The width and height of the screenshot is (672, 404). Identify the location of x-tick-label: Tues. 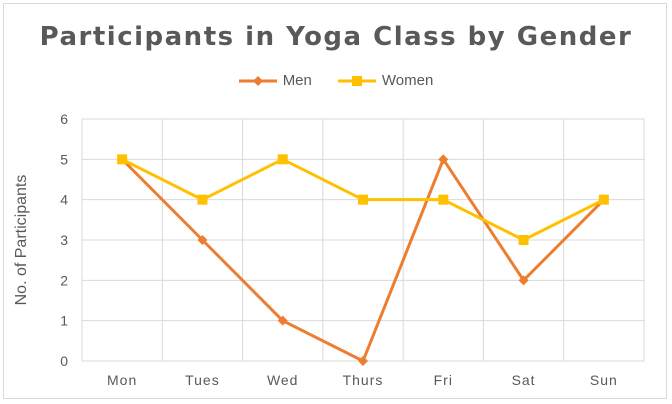
(202, 380).